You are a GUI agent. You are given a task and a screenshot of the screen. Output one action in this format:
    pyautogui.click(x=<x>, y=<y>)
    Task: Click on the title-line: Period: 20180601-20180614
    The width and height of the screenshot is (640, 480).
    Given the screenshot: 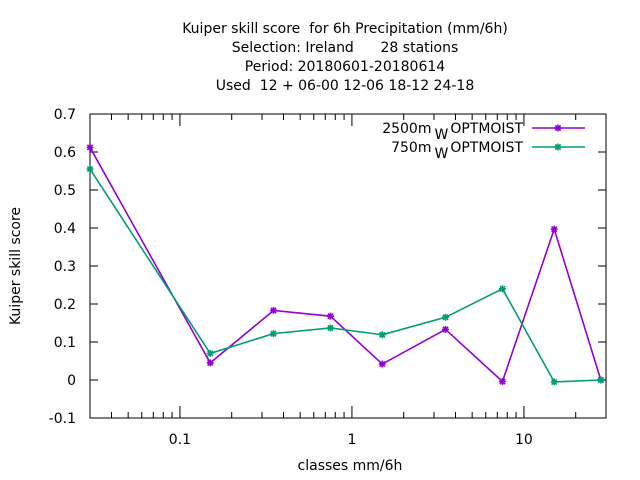 What is the action you would take?
    pyautogui.click(x=345, y=67)
    